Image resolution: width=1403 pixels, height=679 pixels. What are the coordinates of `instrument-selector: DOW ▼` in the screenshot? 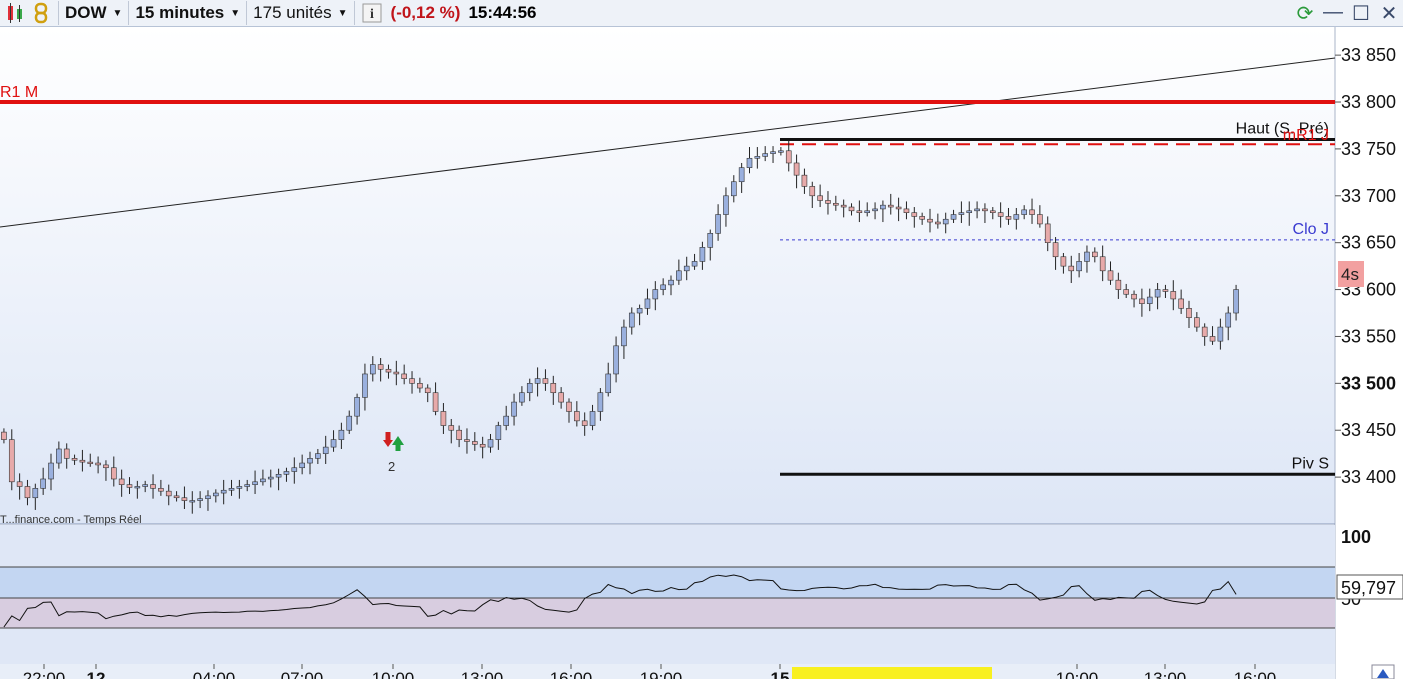 It's located at (94, 13).